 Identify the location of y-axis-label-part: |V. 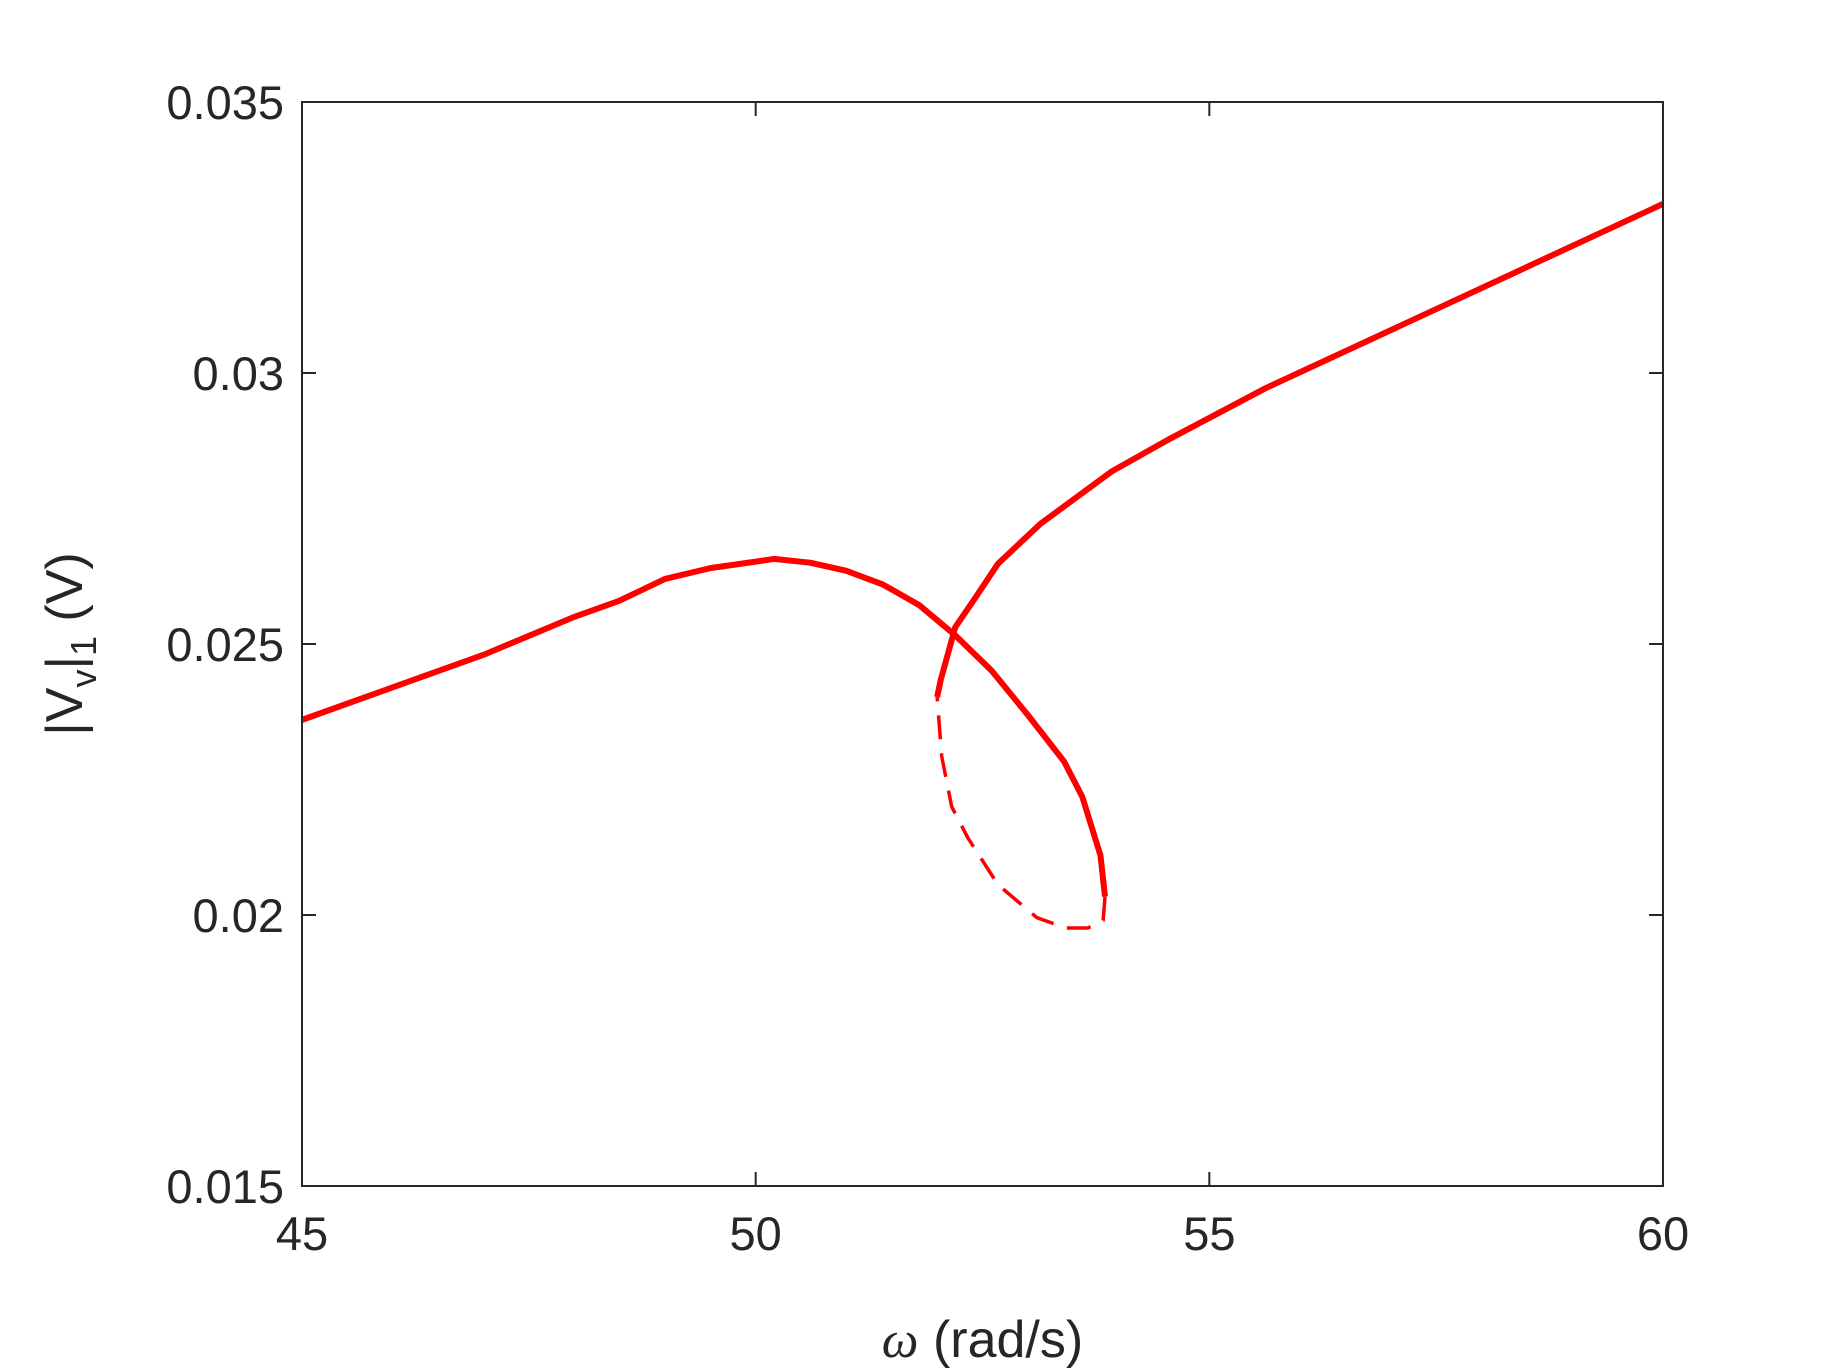
(65, 711).